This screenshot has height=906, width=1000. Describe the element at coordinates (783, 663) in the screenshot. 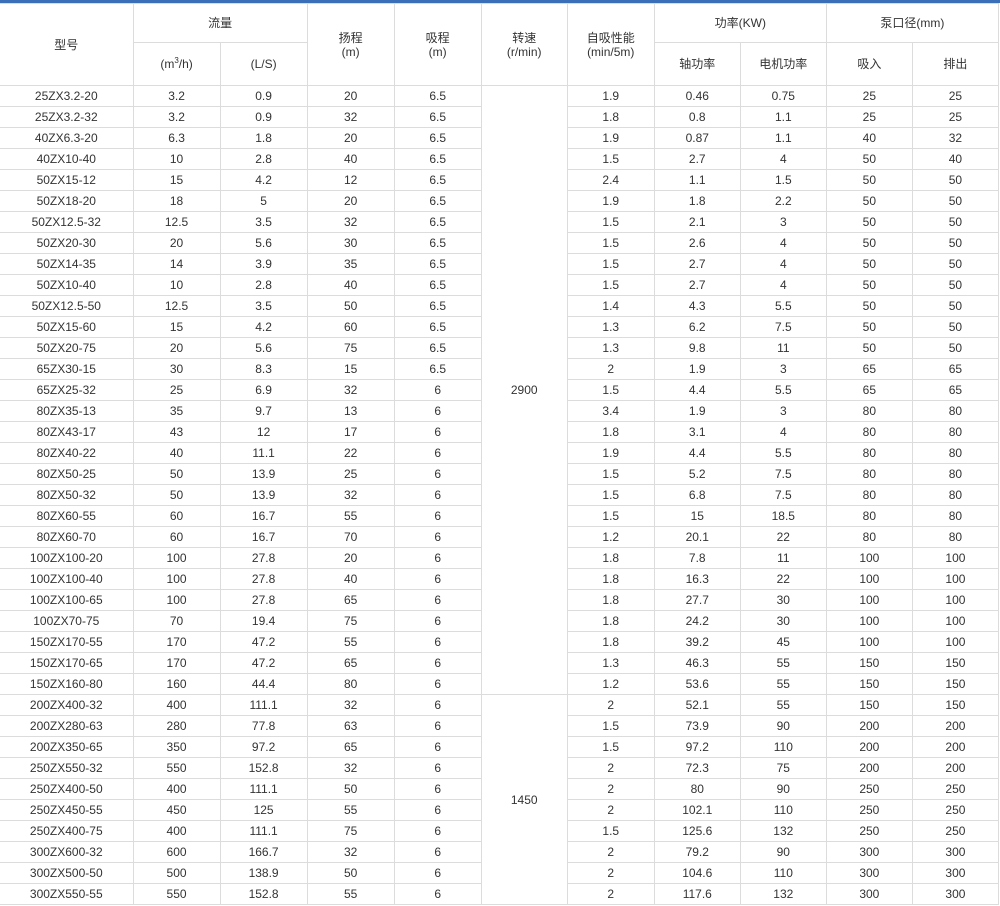

I see `cell-motor-power: 55` at that location.